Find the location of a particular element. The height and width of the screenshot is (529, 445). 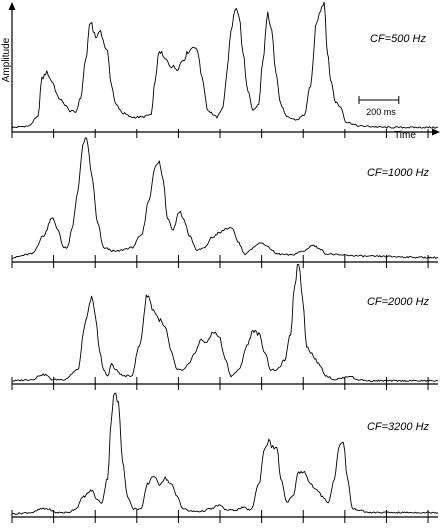

scale-bar-label: 200 ms is located at coordinates (381, 112).